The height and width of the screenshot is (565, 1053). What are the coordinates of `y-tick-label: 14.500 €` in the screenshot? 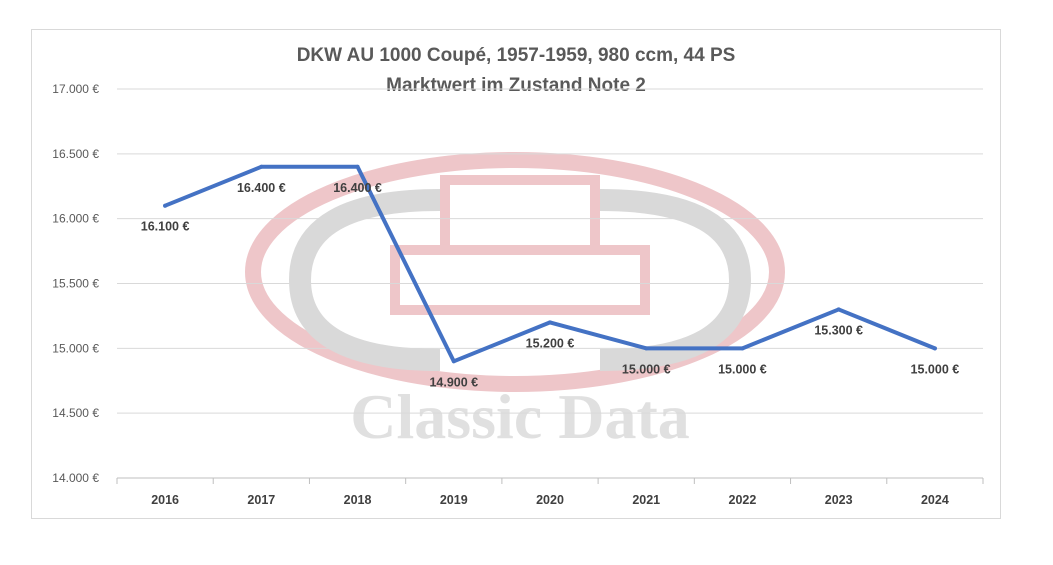 It's located at (75, 413).